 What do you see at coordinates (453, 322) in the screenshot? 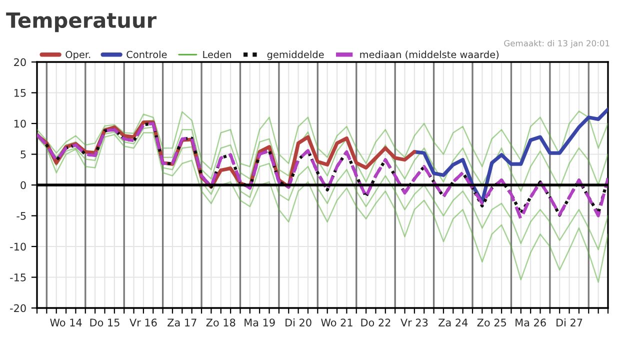
I see `x-tick-label: Za 24` at bounding box center [453, 322].